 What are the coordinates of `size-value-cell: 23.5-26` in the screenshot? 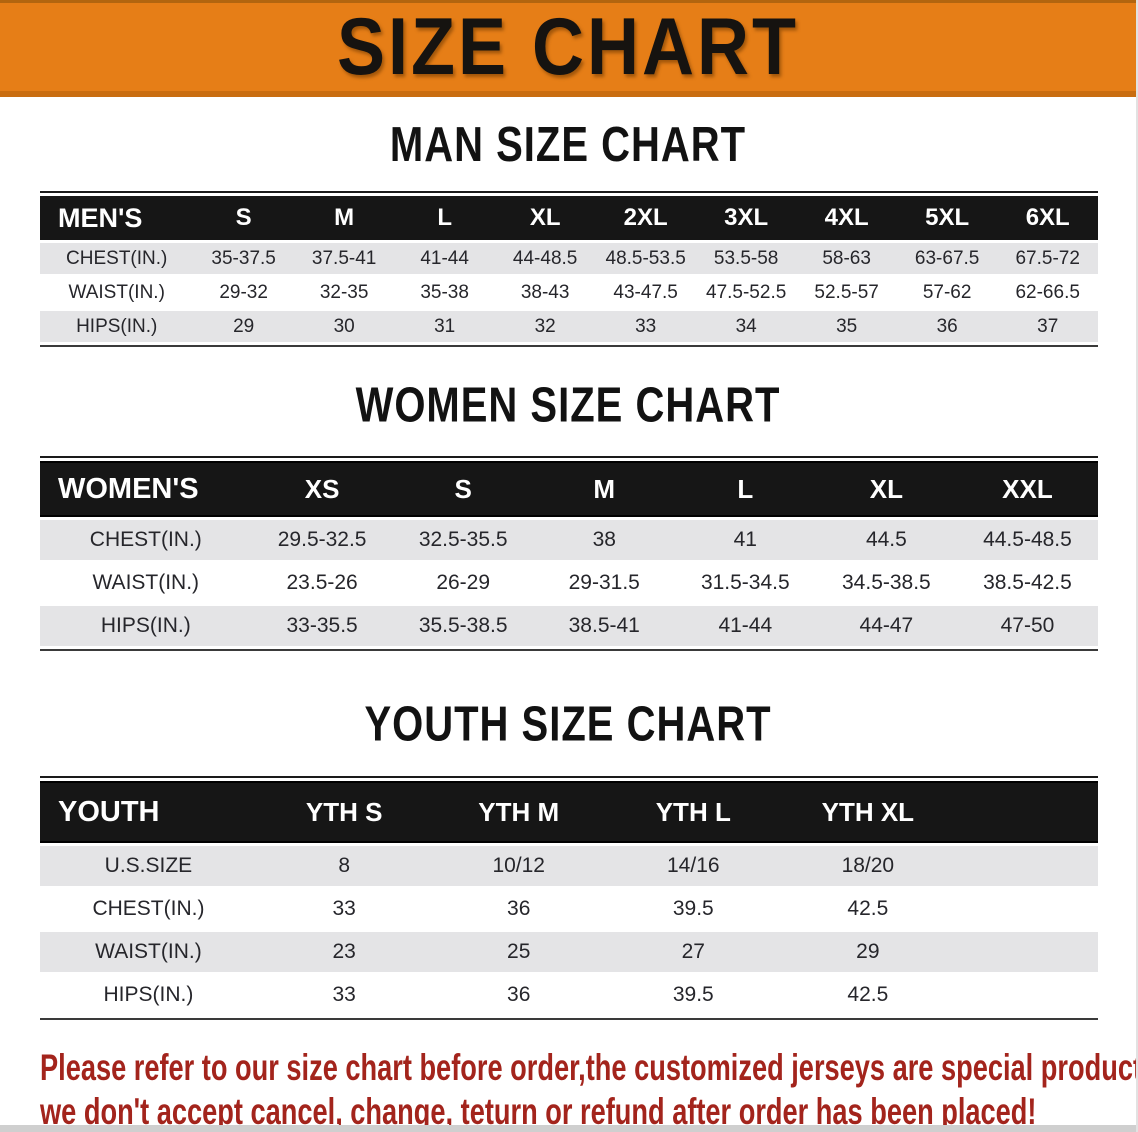 It's located at (322, 583).